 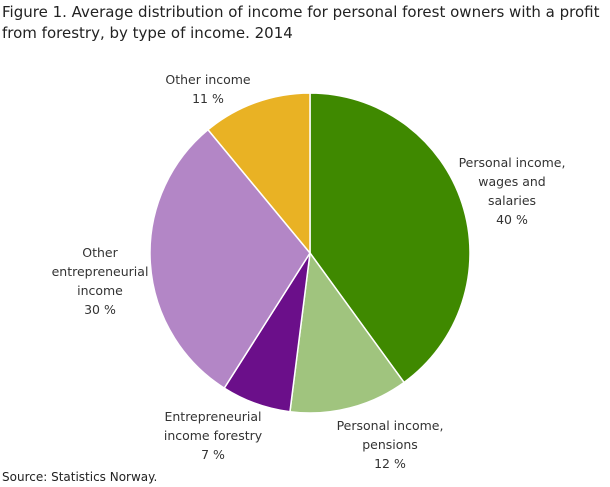 I want to click on value-label: 11 %, so click(x=208, y=98).